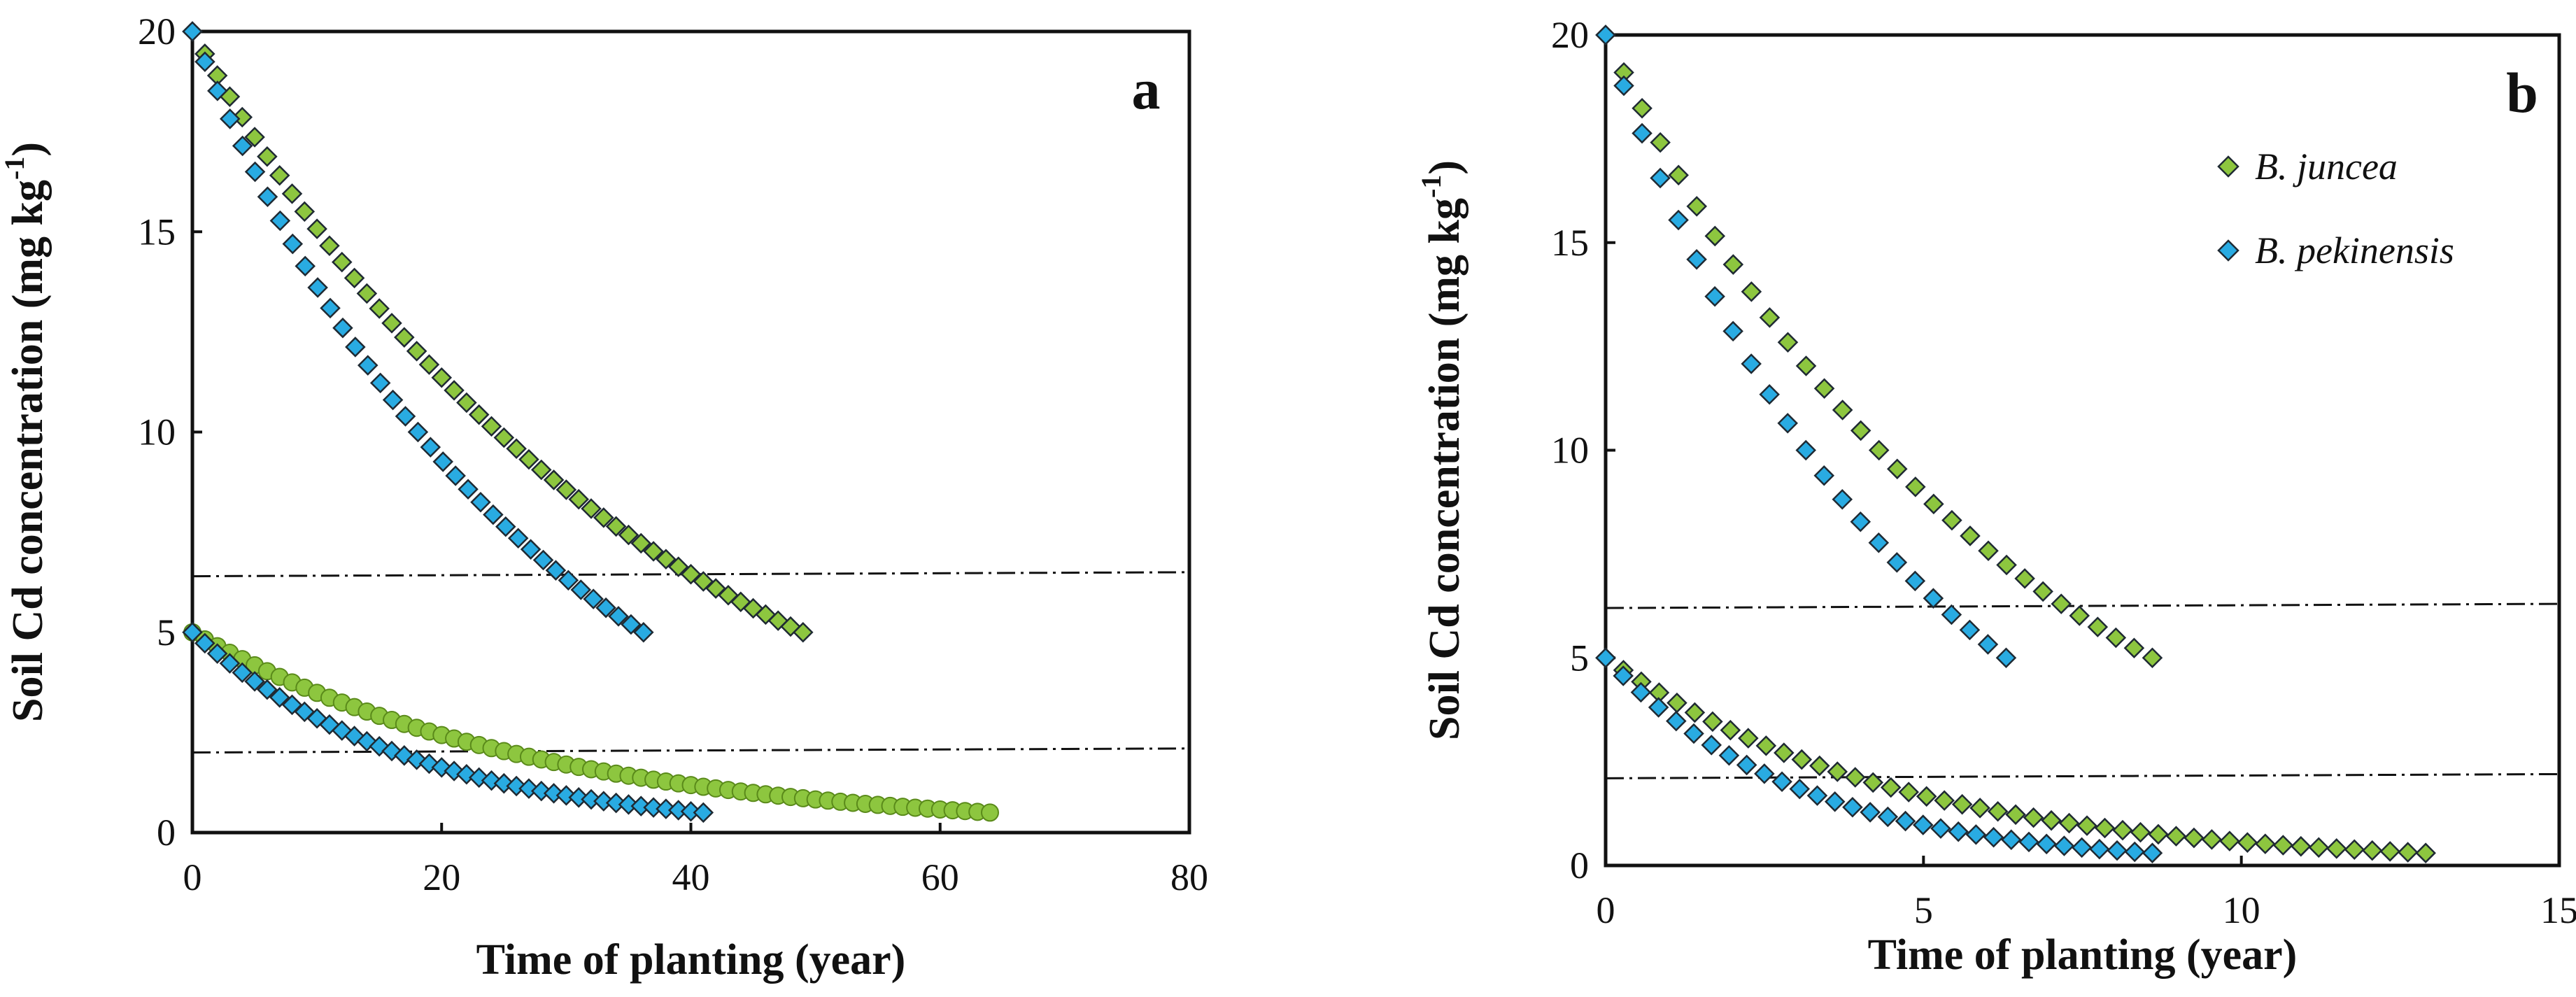 Image resolution: width=2576 pixels, height=997 pixels. What do you see at coordinates (166, 632) in the screenshot?
I see `y-tick-label: 5` at bounding box center [166, 632].